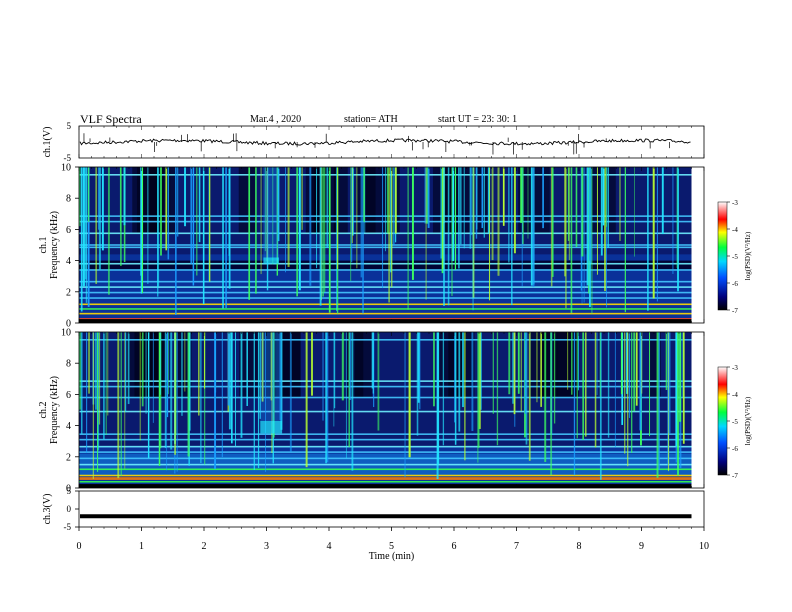 This screenshot has width=792, height=612. I want to click on ch2-ytick-label: 6, so click(68, 395).